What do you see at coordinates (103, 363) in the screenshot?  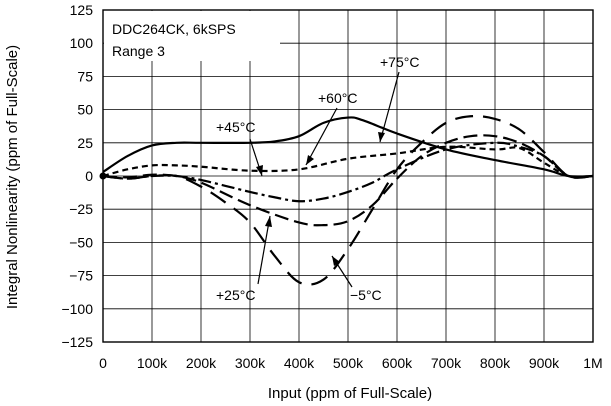 I see `x-tick-label: 0` at bounding box center [103, 363].